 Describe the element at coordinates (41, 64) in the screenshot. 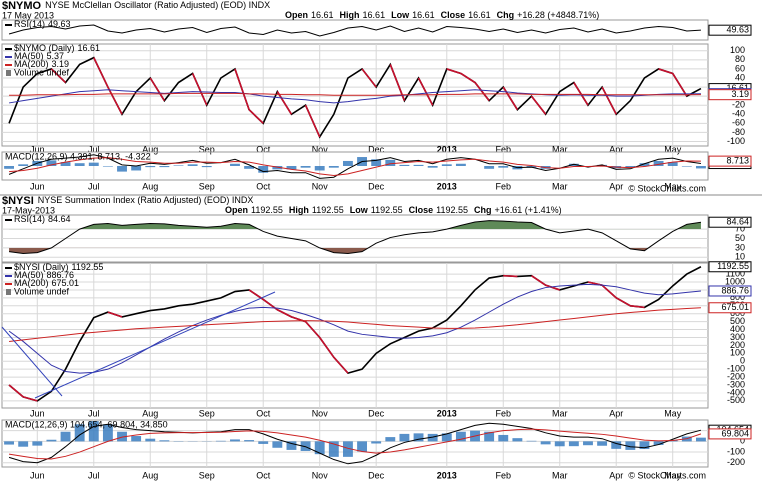

I see `legend-entry: MA(200) 3.19` at that location.